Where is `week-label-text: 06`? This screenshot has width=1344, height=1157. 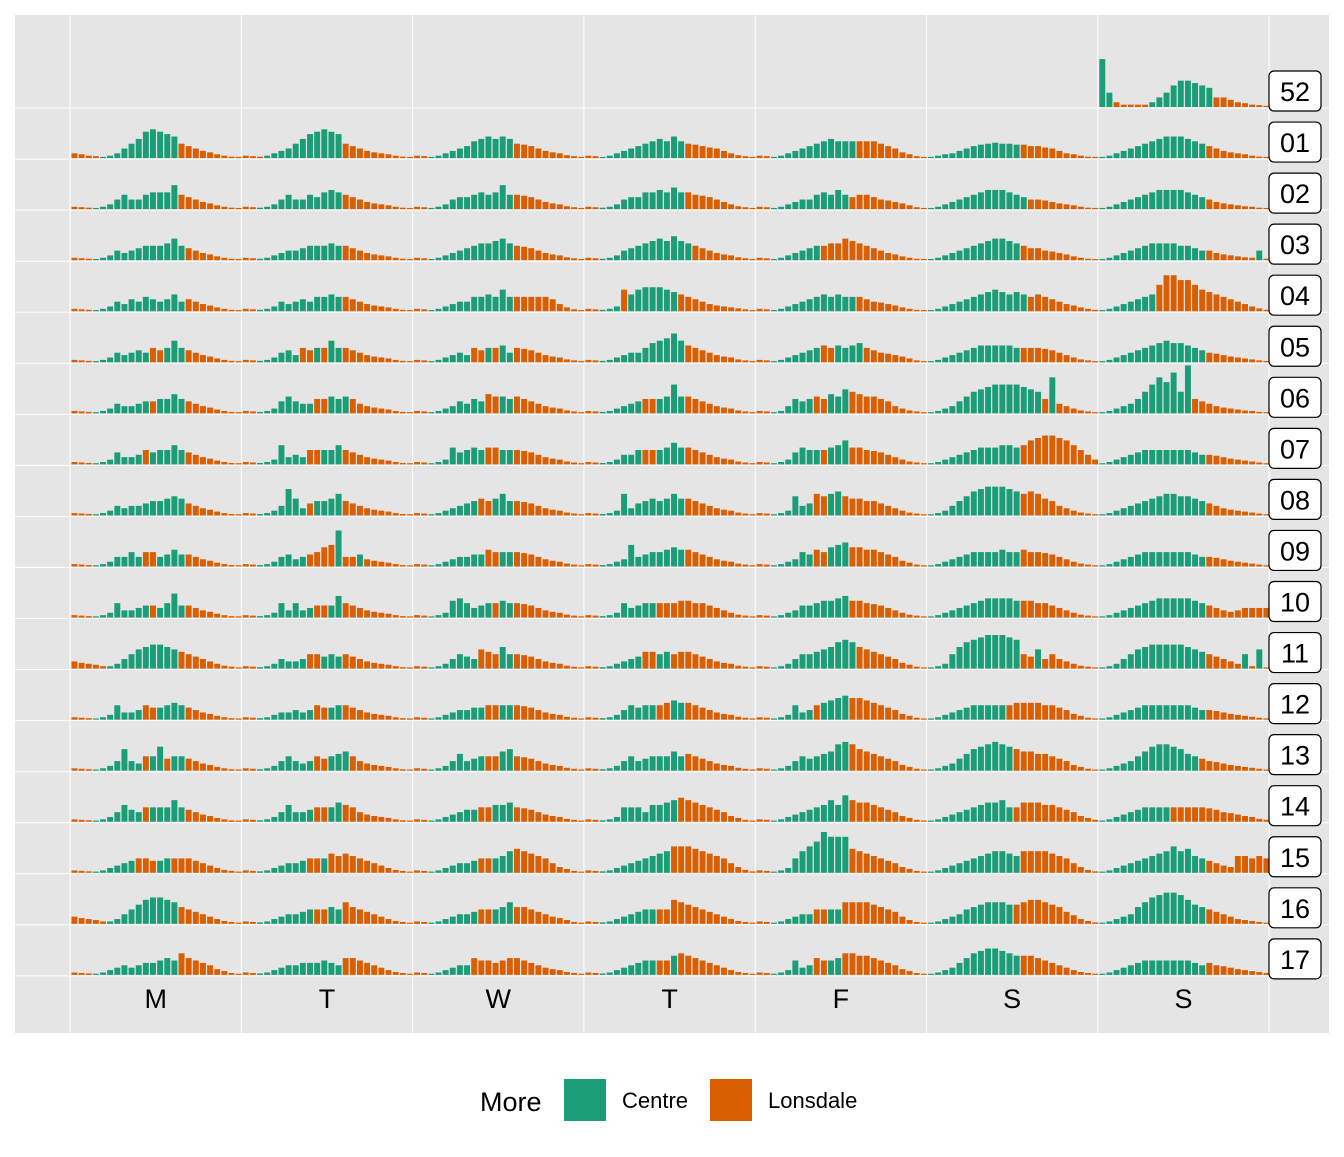 week-label-text: 06 is located at coordinates (1295, 398).